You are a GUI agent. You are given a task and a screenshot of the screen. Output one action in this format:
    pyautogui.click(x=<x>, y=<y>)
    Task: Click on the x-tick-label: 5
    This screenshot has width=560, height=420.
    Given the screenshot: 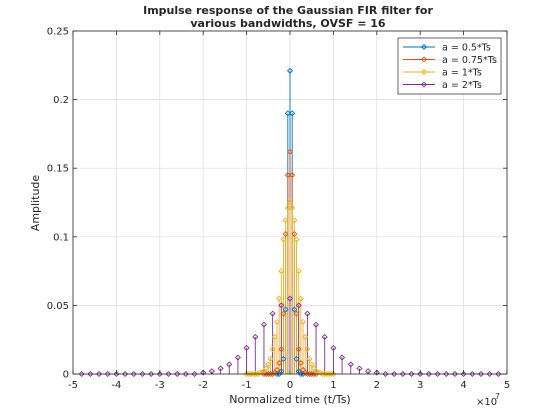 What is the action you would take?
    pyautogui.click(x=507, y=385)
    